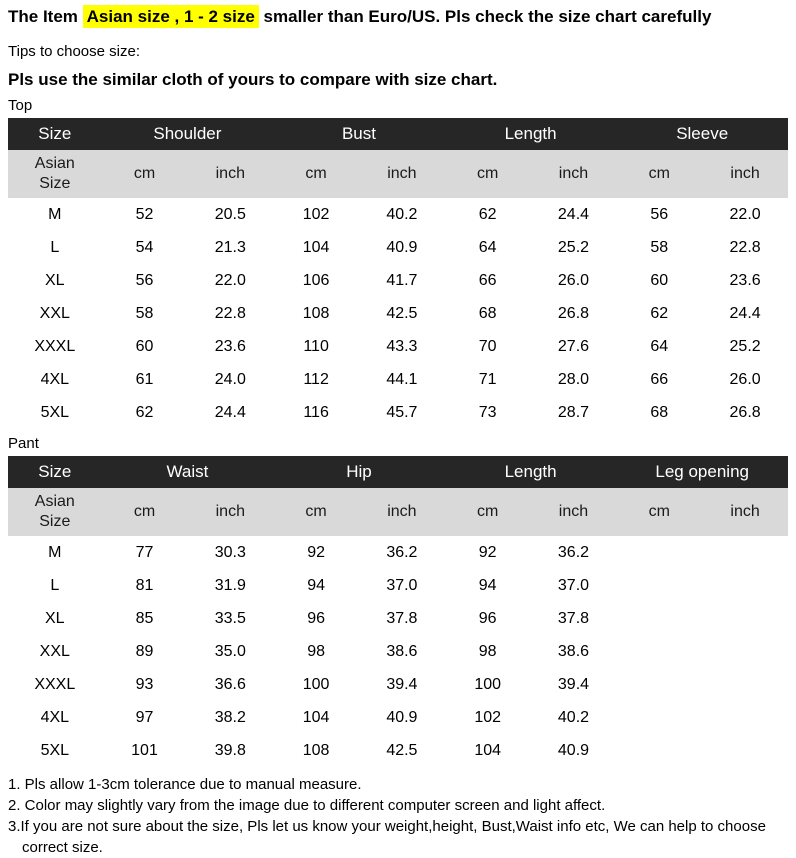 The image size is (796, 858). I want to click on section-label-top: Top, so click(20, 105).